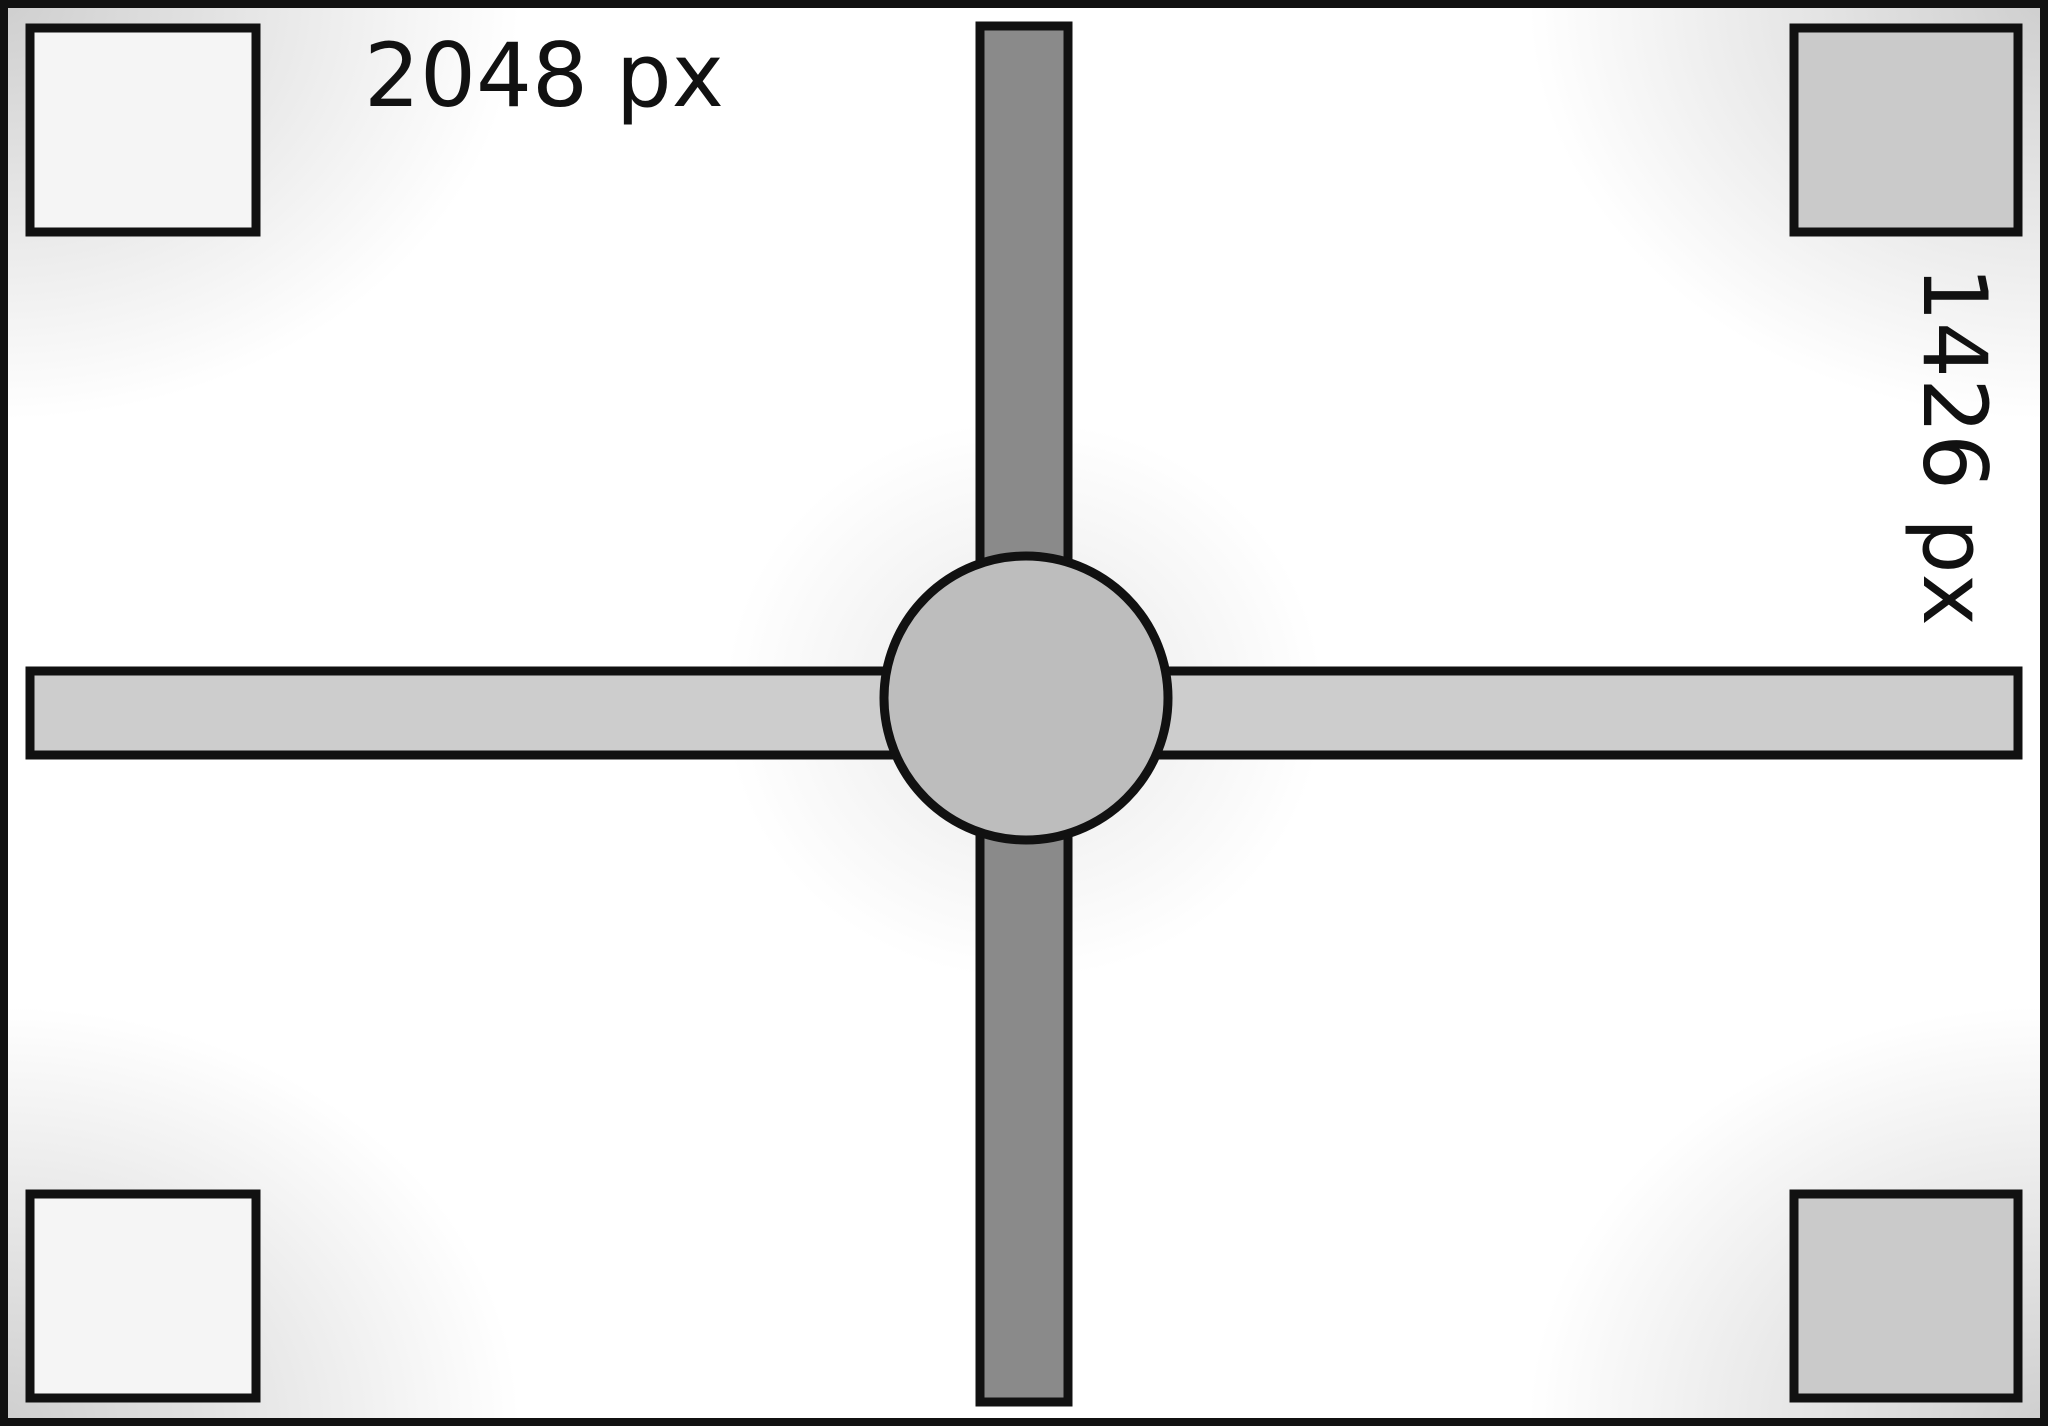 This screenshot has height=1426, width=2048. I want to click on width-label: 2048 px, so click(544, 75).